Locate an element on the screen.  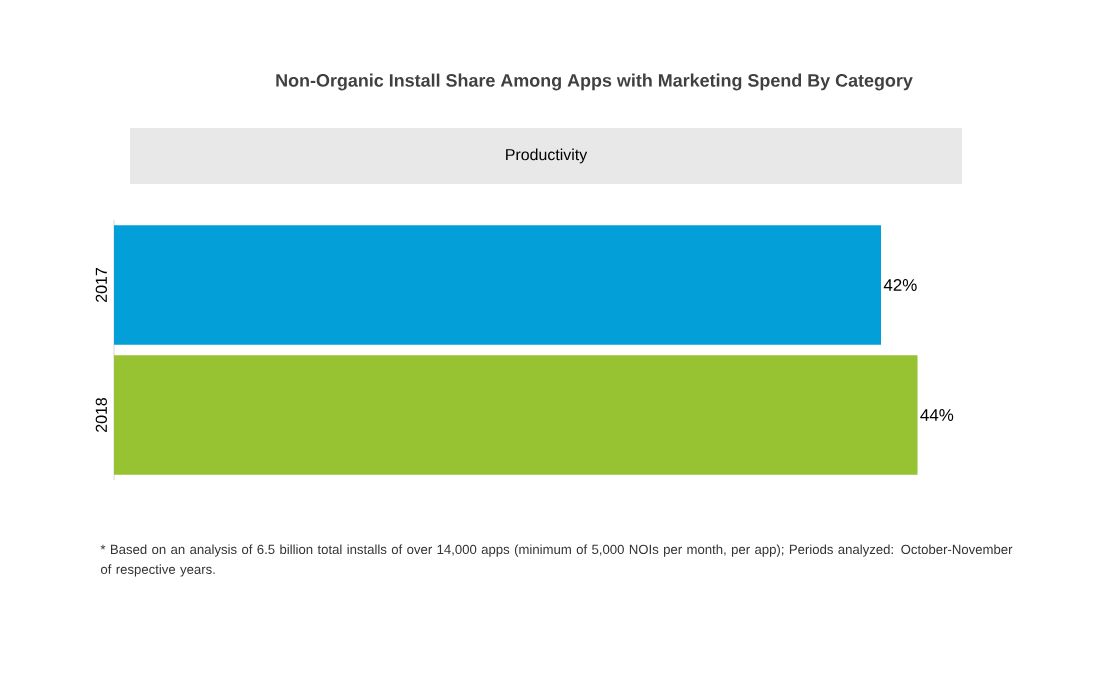
data-label: 44% is located at coordinates (937, 415).